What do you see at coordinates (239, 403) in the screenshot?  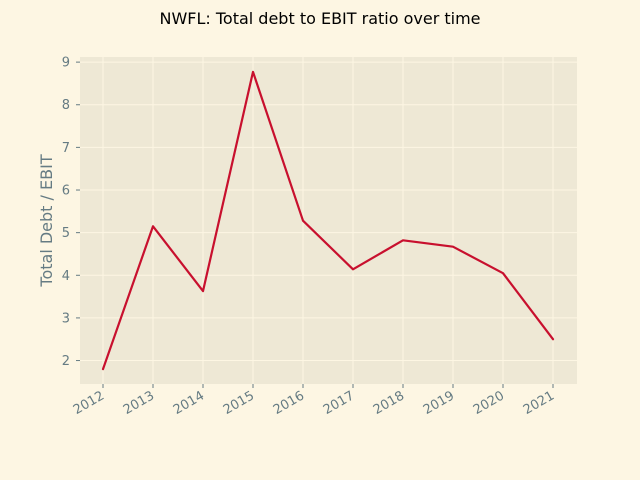 I see `x-tick-label: 2015` at bounding box center [239, 403].